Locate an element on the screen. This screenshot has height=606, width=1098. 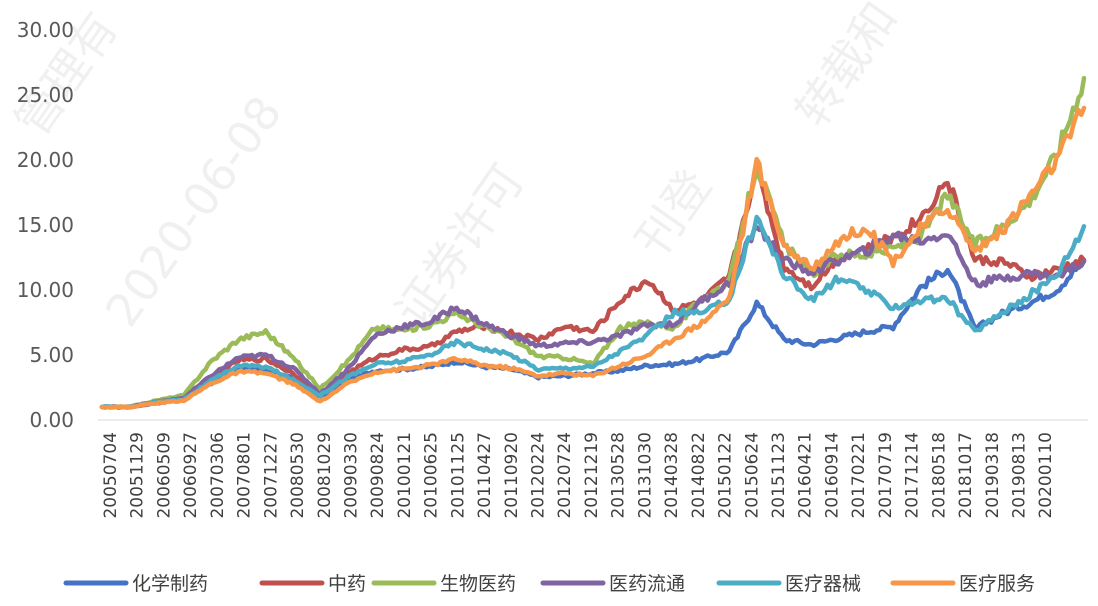
watermark-reprint: 转载和 is located at coordinates (846, 68).